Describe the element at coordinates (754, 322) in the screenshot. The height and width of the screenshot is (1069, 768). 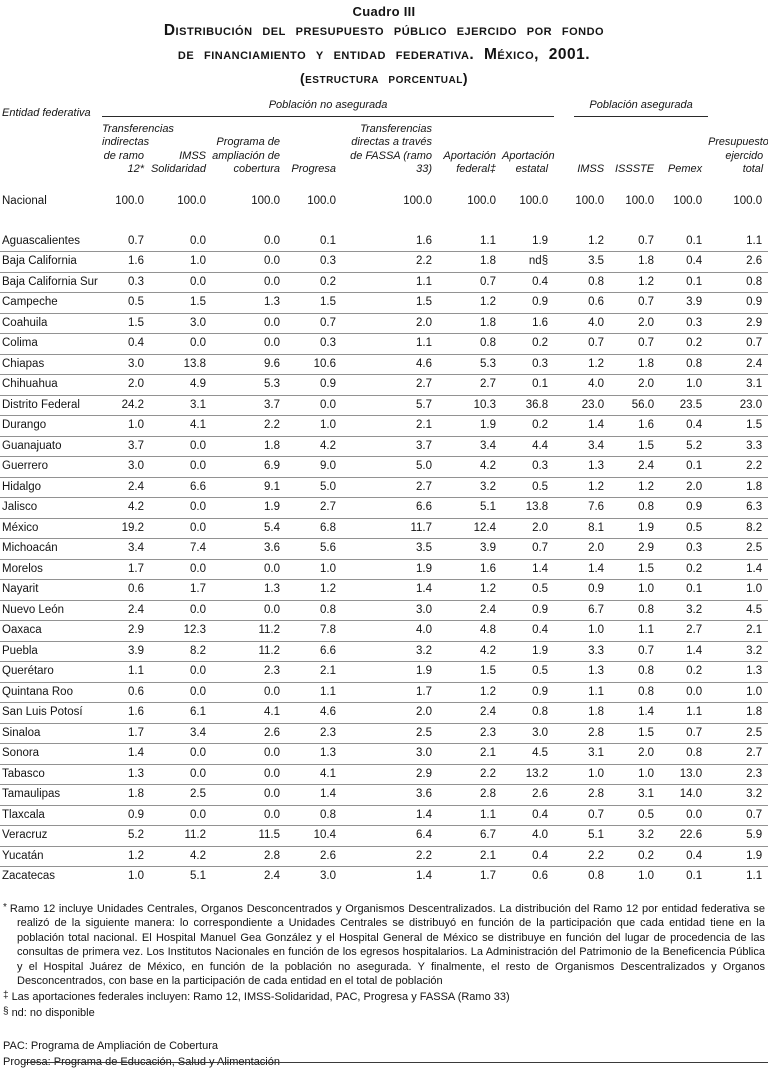
I see `cell-value: 2.9` at that location.